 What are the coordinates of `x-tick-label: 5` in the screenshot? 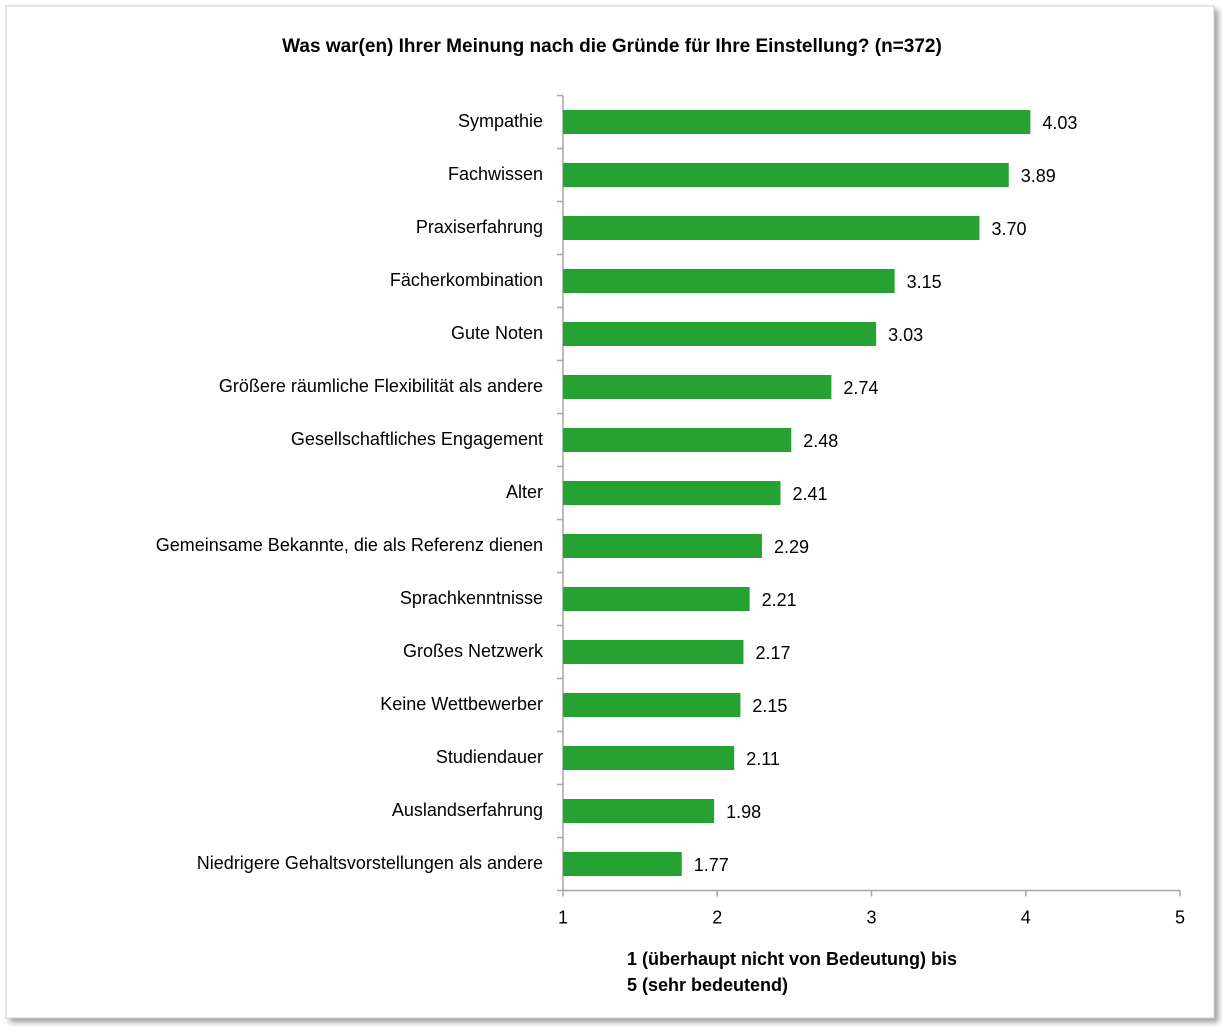 It's located at (1180, 917).